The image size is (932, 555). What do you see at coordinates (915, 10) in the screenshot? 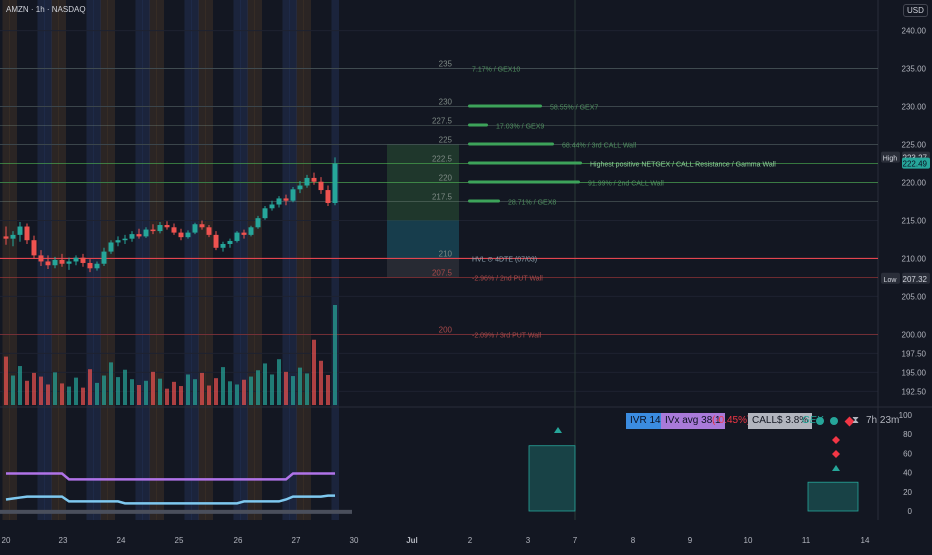
I see `currency-button: USD` at bounding box center [915, 10].